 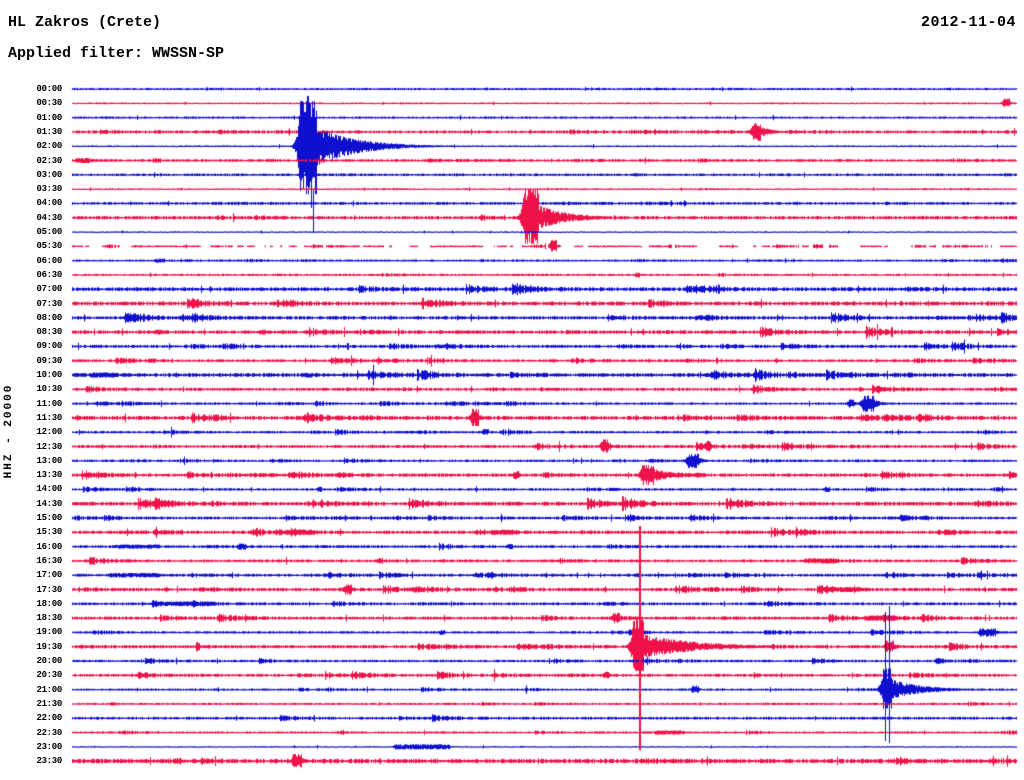 What do you see at coordinates (49, 632) in the screenshot?
I see `time-label-1900: 19:00` at bounding box center [49, 632].